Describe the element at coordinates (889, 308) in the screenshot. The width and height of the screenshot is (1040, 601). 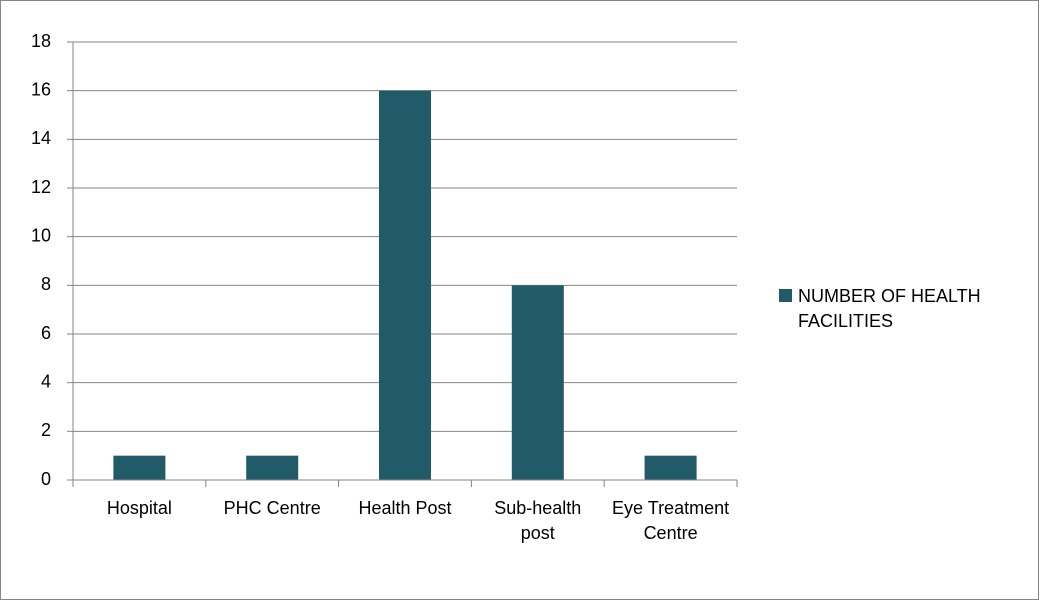
I see `legend-label: NUMBER OF HEALTH FACILITIES` at that location.